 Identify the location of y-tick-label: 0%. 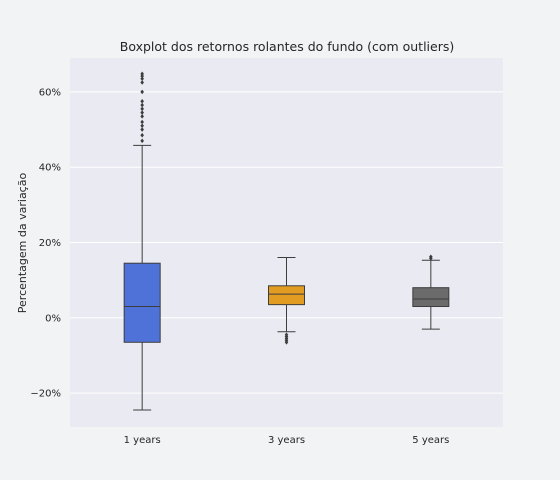
(53, 318).